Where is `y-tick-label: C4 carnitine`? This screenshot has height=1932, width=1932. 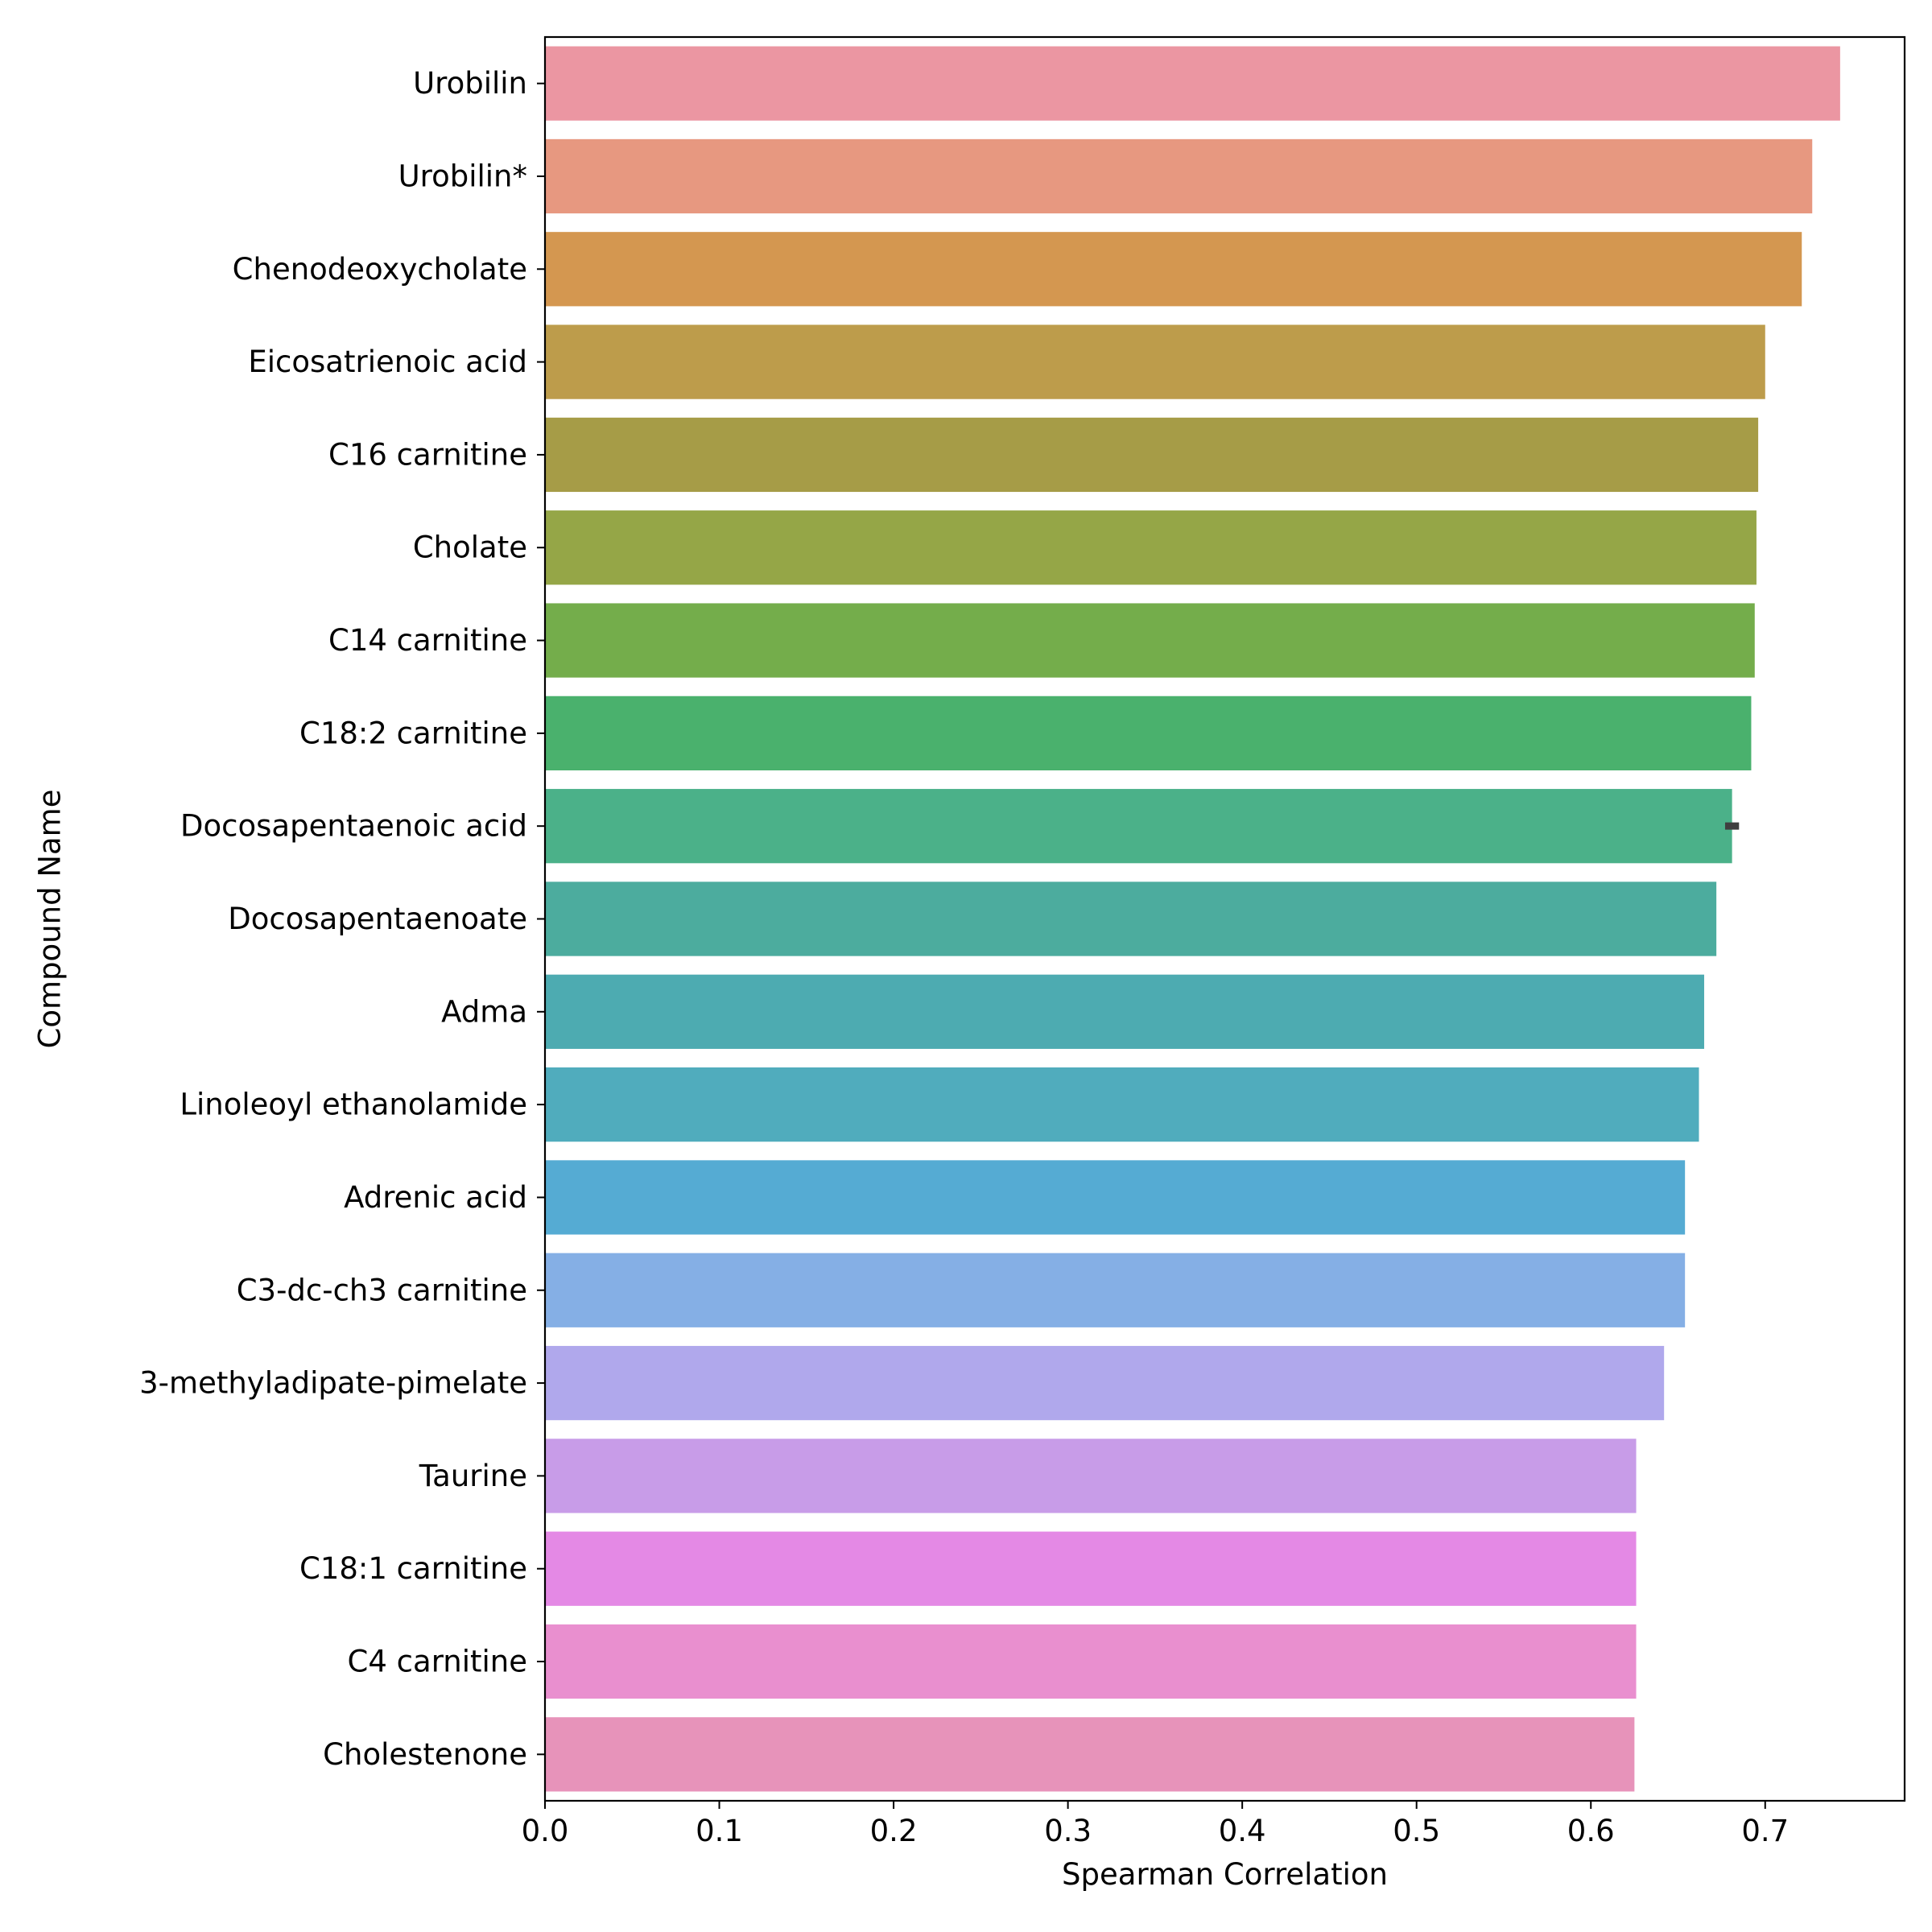 y-tick-label: C4 carnitine is located at coordinates (437, 1662).